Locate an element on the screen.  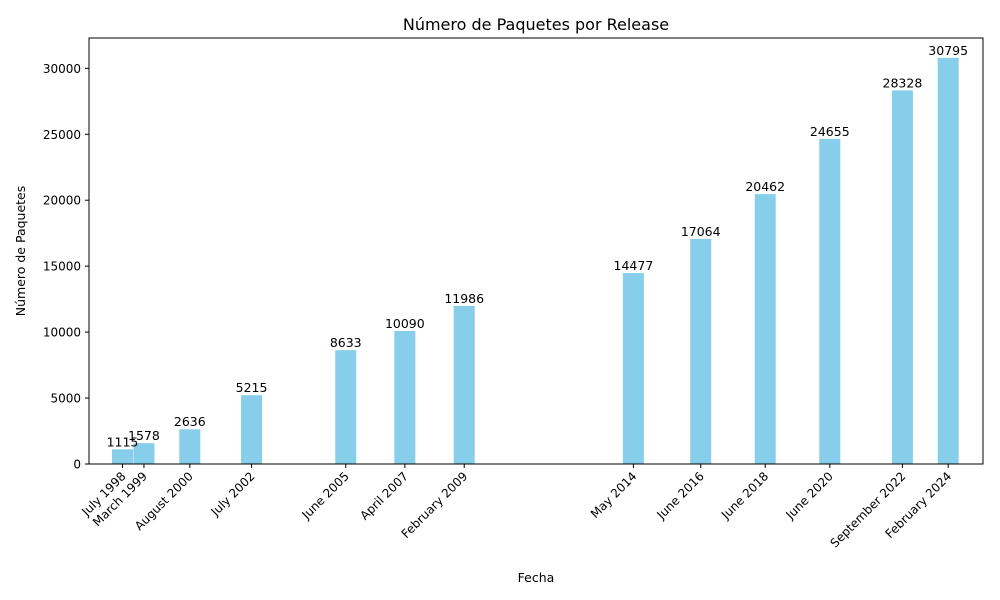
y-tick-label: 30000 is located at coordinates (62, 69).